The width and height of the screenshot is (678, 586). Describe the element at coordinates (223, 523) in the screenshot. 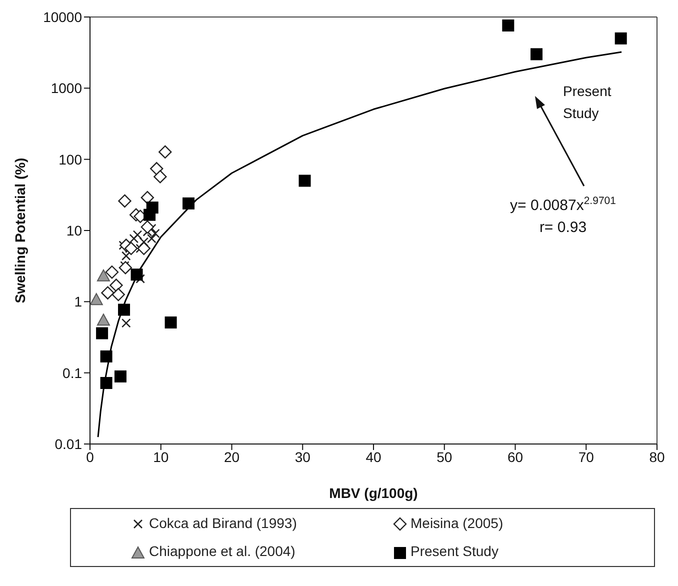

I see `legend-label: Cokca ad Birand (1993)` at that location.